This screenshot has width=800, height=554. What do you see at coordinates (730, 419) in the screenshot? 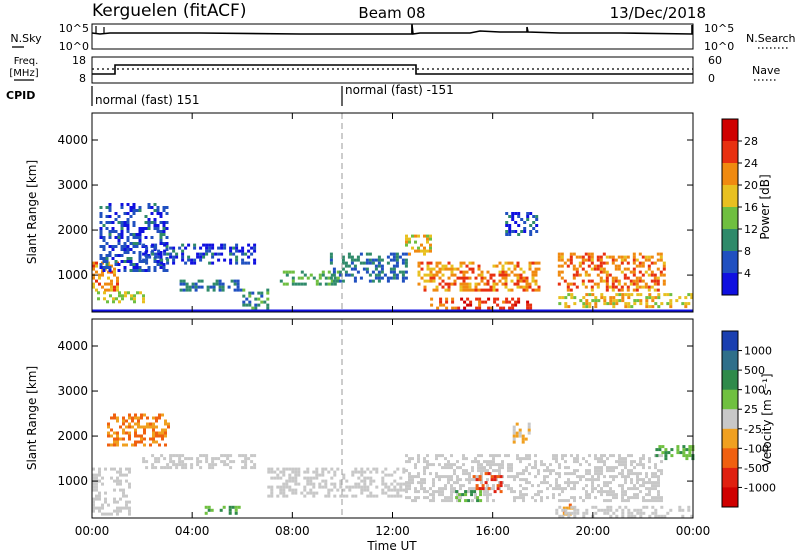
I see `velocity-colorbar-swatch` at bounding box center [730, 419].